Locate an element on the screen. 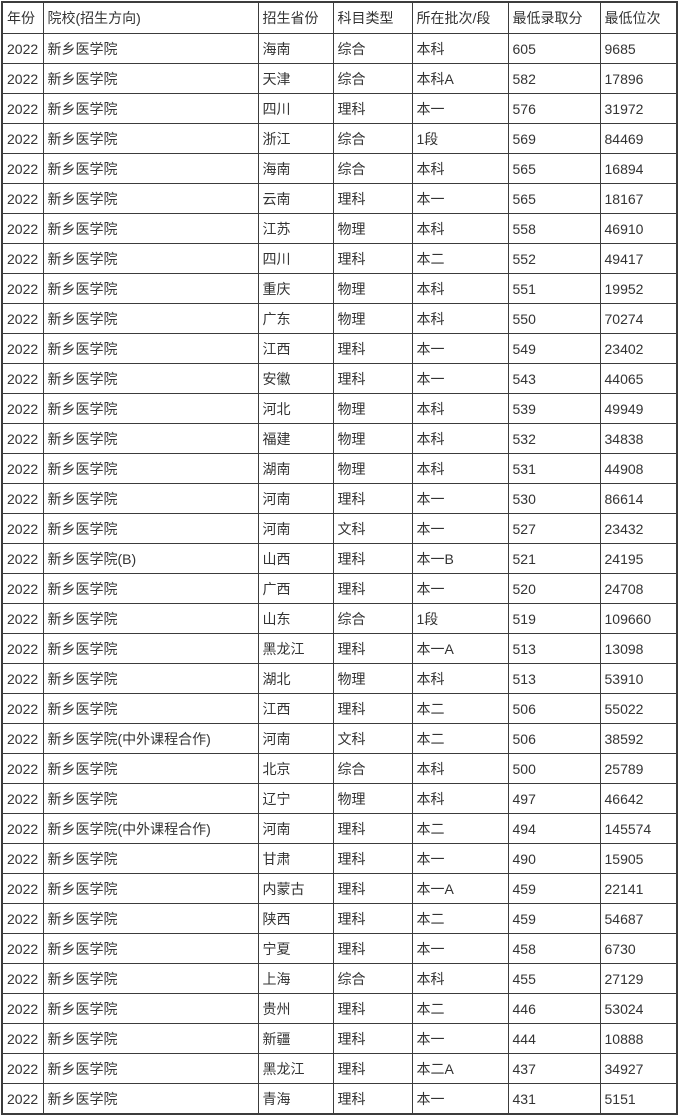 This screenshot has width=680, height=1115. column-header: 科目类型 is located at coordinates (372, 17).